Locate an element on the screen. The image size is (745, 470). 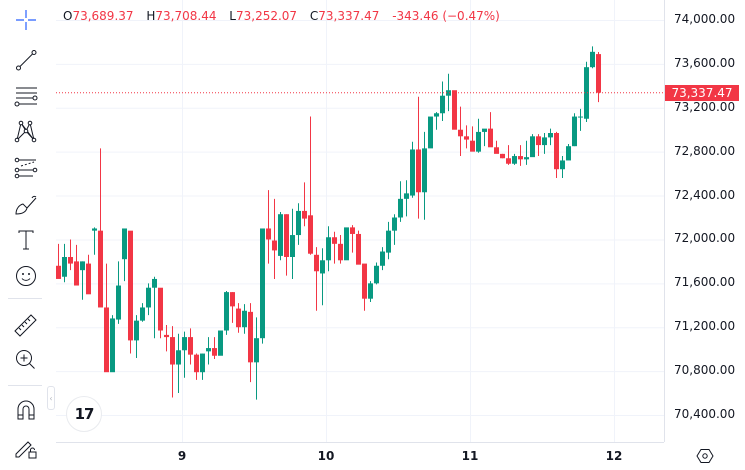
price-tick: 71,600.00 is located at coordinates (705, 282).